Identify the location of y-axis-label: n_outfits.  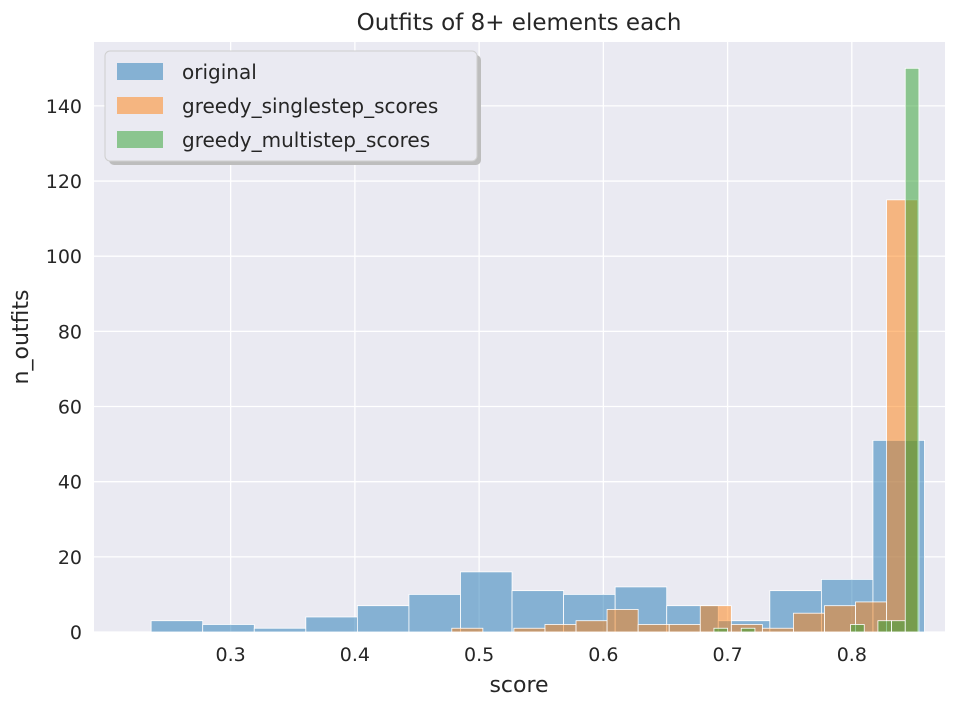
(21, 337).